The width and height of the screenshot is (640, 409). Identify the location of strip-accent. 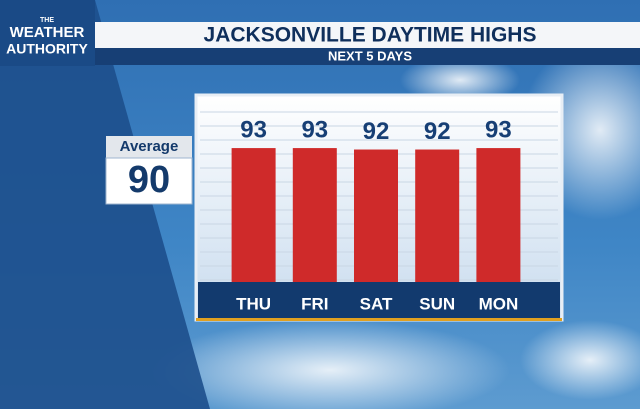
(379, 319).